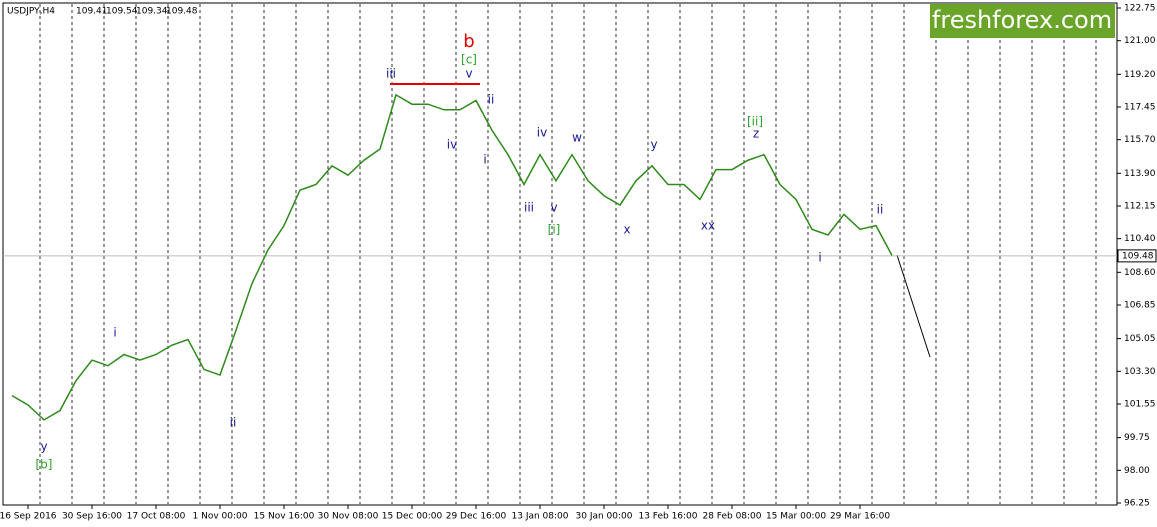  What do you see at coordinates (708, 226) in the screenshot?
I see `wave-label: xx` at bounding box center [708, 226].